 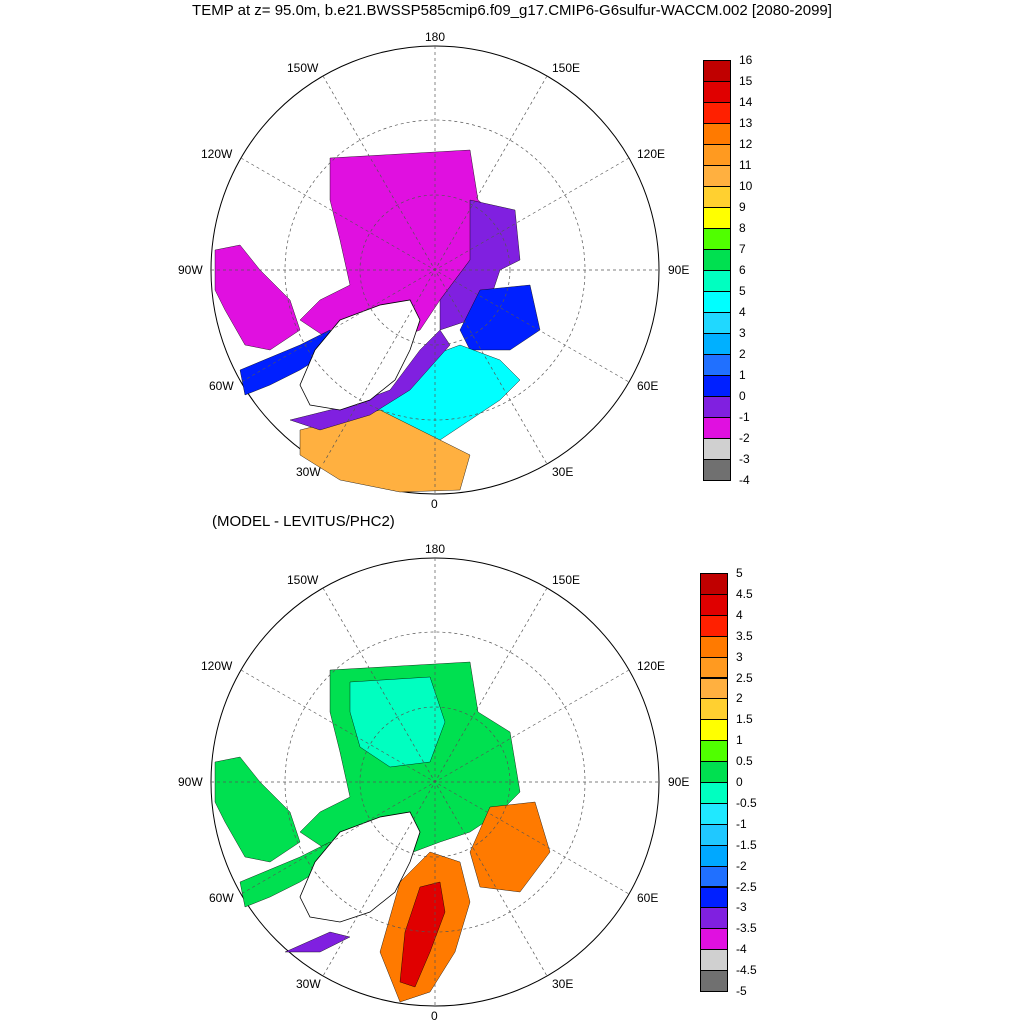 What do you see at coordinates (221, 898) in the screenshot?
I see `lon-label-60w-bottom: 60W` at bounding box center [221, 898].